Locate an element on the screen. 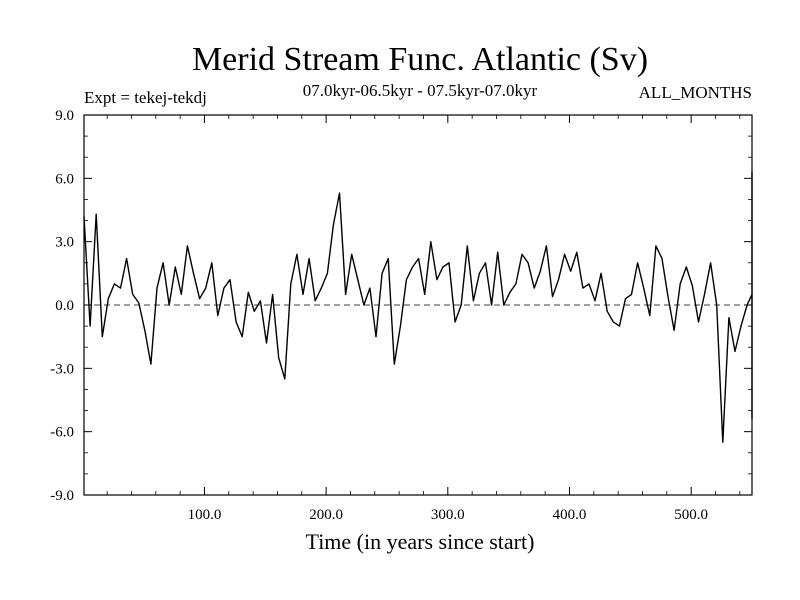 Image resolution: width=800 pixels, height=600 pixels. y-tick-label: -3.0 is located at coordinates (62, 369).